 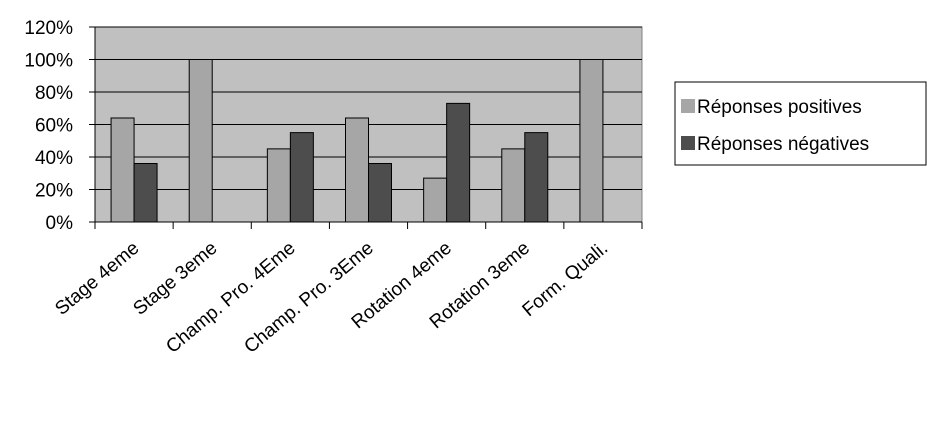 I want to click on x-tick-label: Champ. Pro. 4Eme, so click(x=230, y=298).